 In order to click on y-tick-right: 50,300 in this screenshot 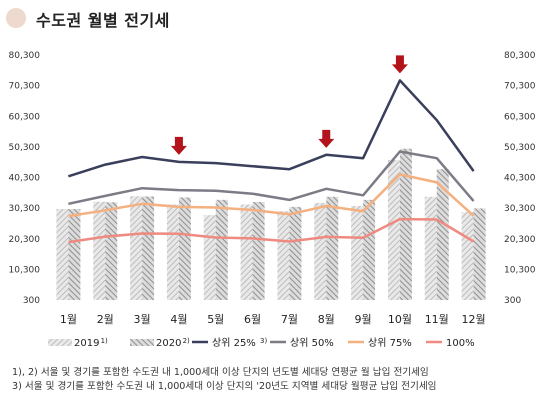, I will do `click(520, 148)`.